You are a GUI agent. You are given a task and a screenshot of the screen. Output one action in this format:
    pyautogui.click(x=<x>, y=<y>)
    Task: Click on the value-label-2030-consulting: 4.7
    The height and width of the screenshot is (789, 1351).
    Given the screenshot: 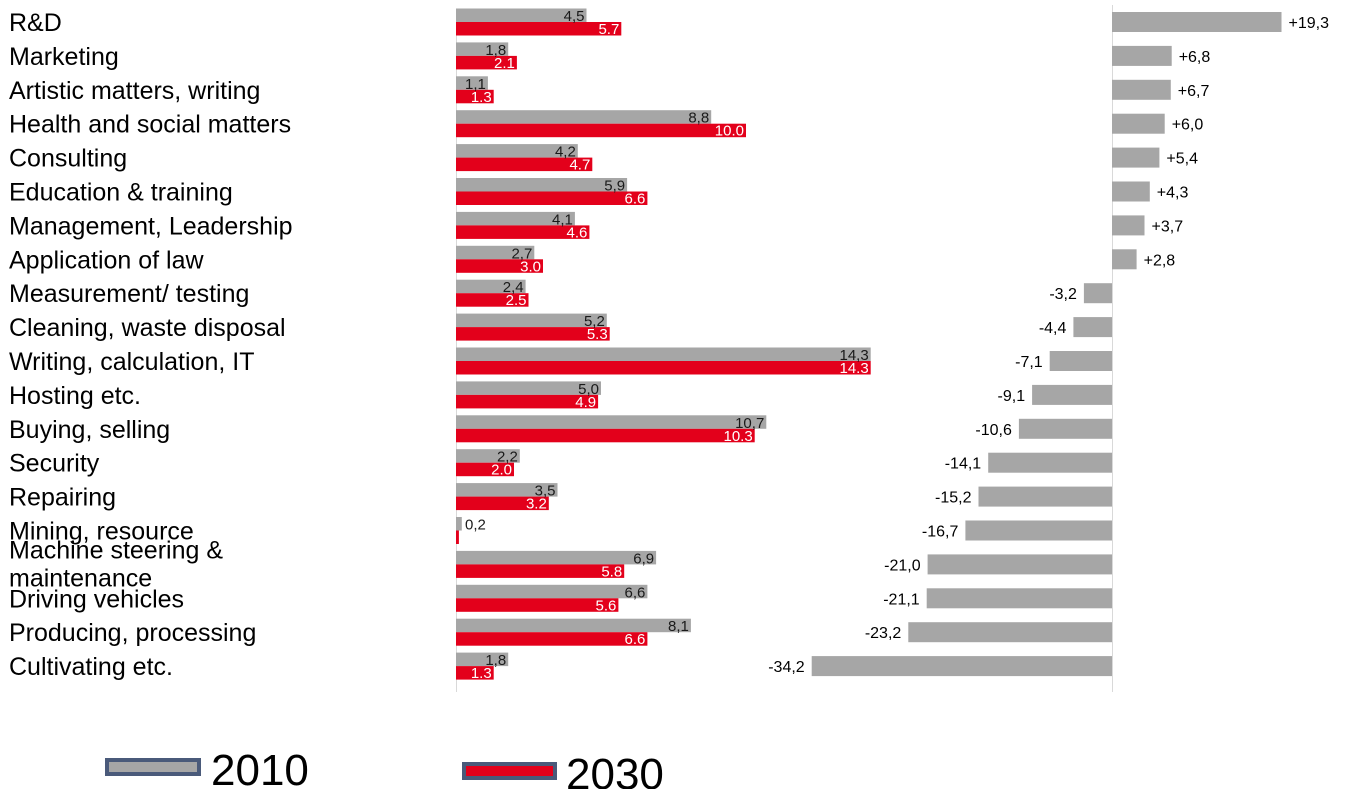 What is the action you would take?
    pyautogui.click(x=579, y=165)
    